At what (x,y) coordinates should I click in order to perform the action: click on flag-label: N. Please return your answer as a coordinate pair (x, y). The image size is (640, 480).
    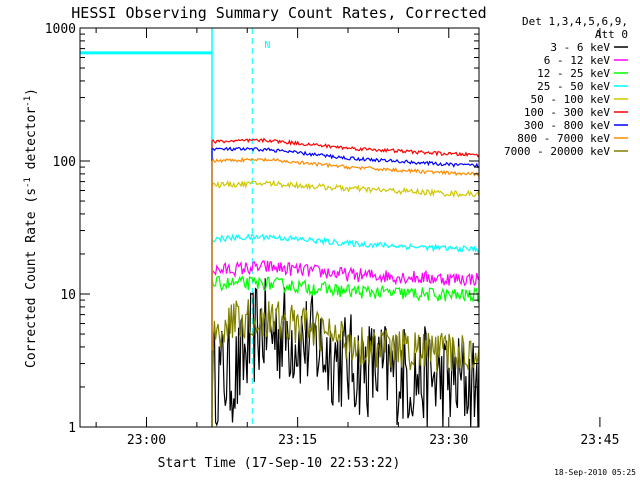
    Looking at the image, I should click on (267, 45).